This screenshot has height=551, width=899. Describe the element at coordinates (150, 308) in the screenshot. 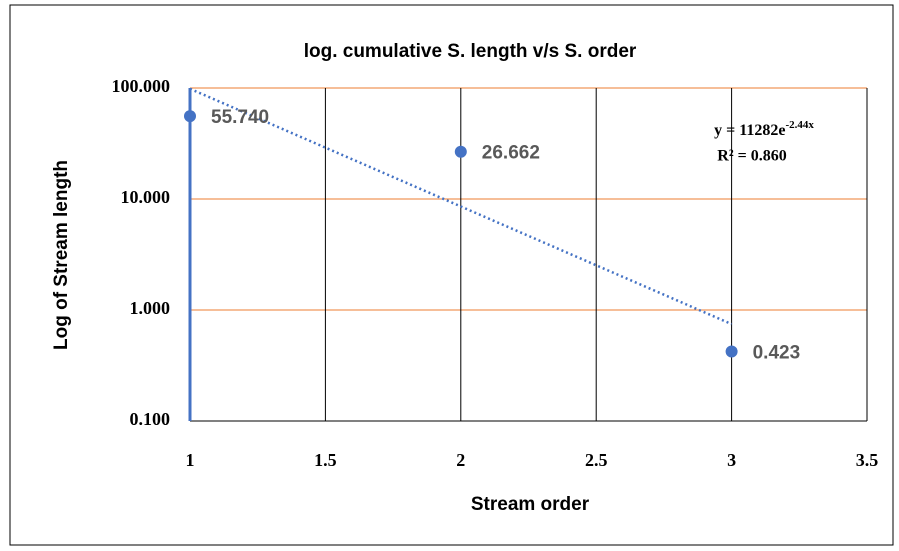

I see `y-tick-label: 1.000` at that location.